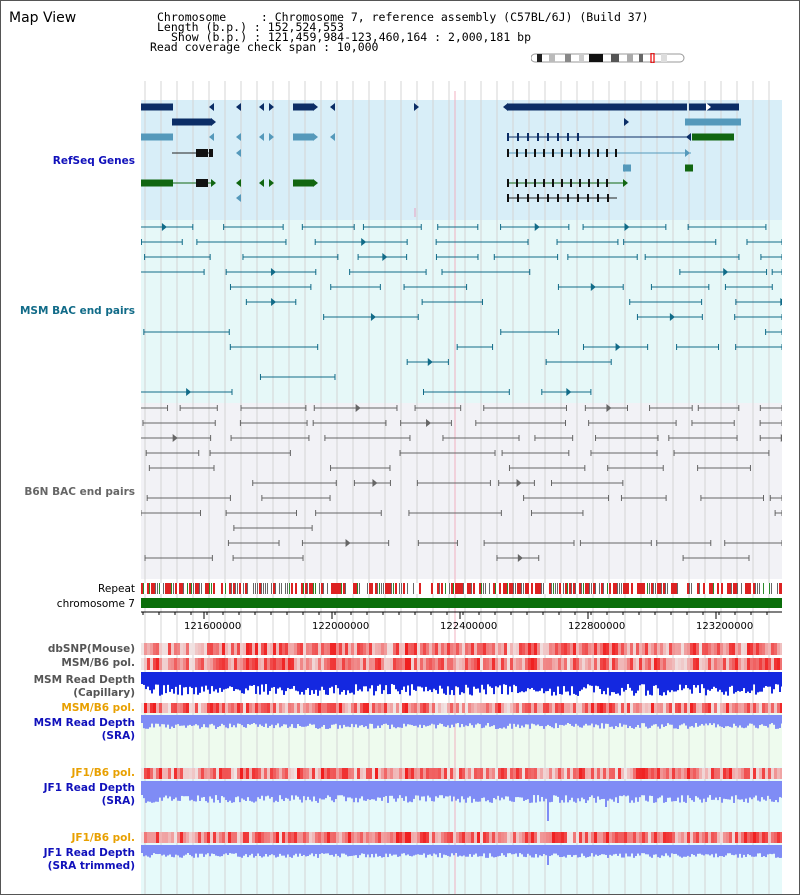  What do you see at coordinates (672, 317) in the screenshot?
I see `bac-arrow` at bounding box center [672, 317].